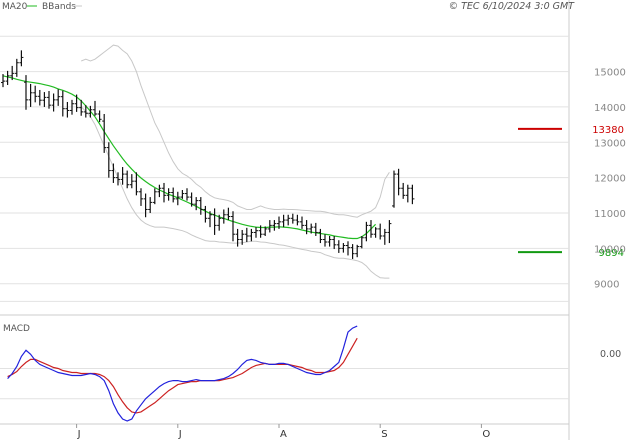 This screenshot has height=440, width=627. Describe the element at coordinates (59, 7) in the screenshot. I see `legend-bbands: BBands` at that location.